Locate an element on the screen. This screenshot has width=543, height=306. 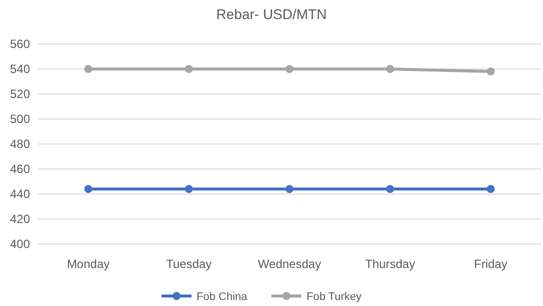
y-tick-label: 560 is located at coordinates (20, 44).